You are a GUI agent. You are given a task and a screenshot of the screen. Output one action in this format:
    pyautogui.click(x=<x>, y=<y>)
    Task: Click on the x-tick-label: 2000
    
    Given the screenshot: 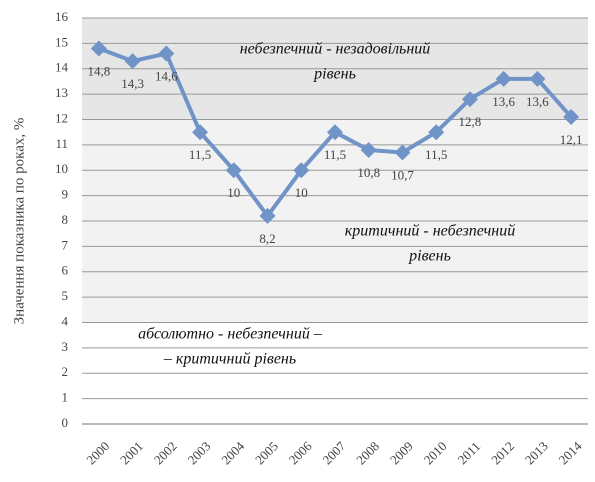 What is the action you would take?
    pyautogui.click(x=97, y=452)
    